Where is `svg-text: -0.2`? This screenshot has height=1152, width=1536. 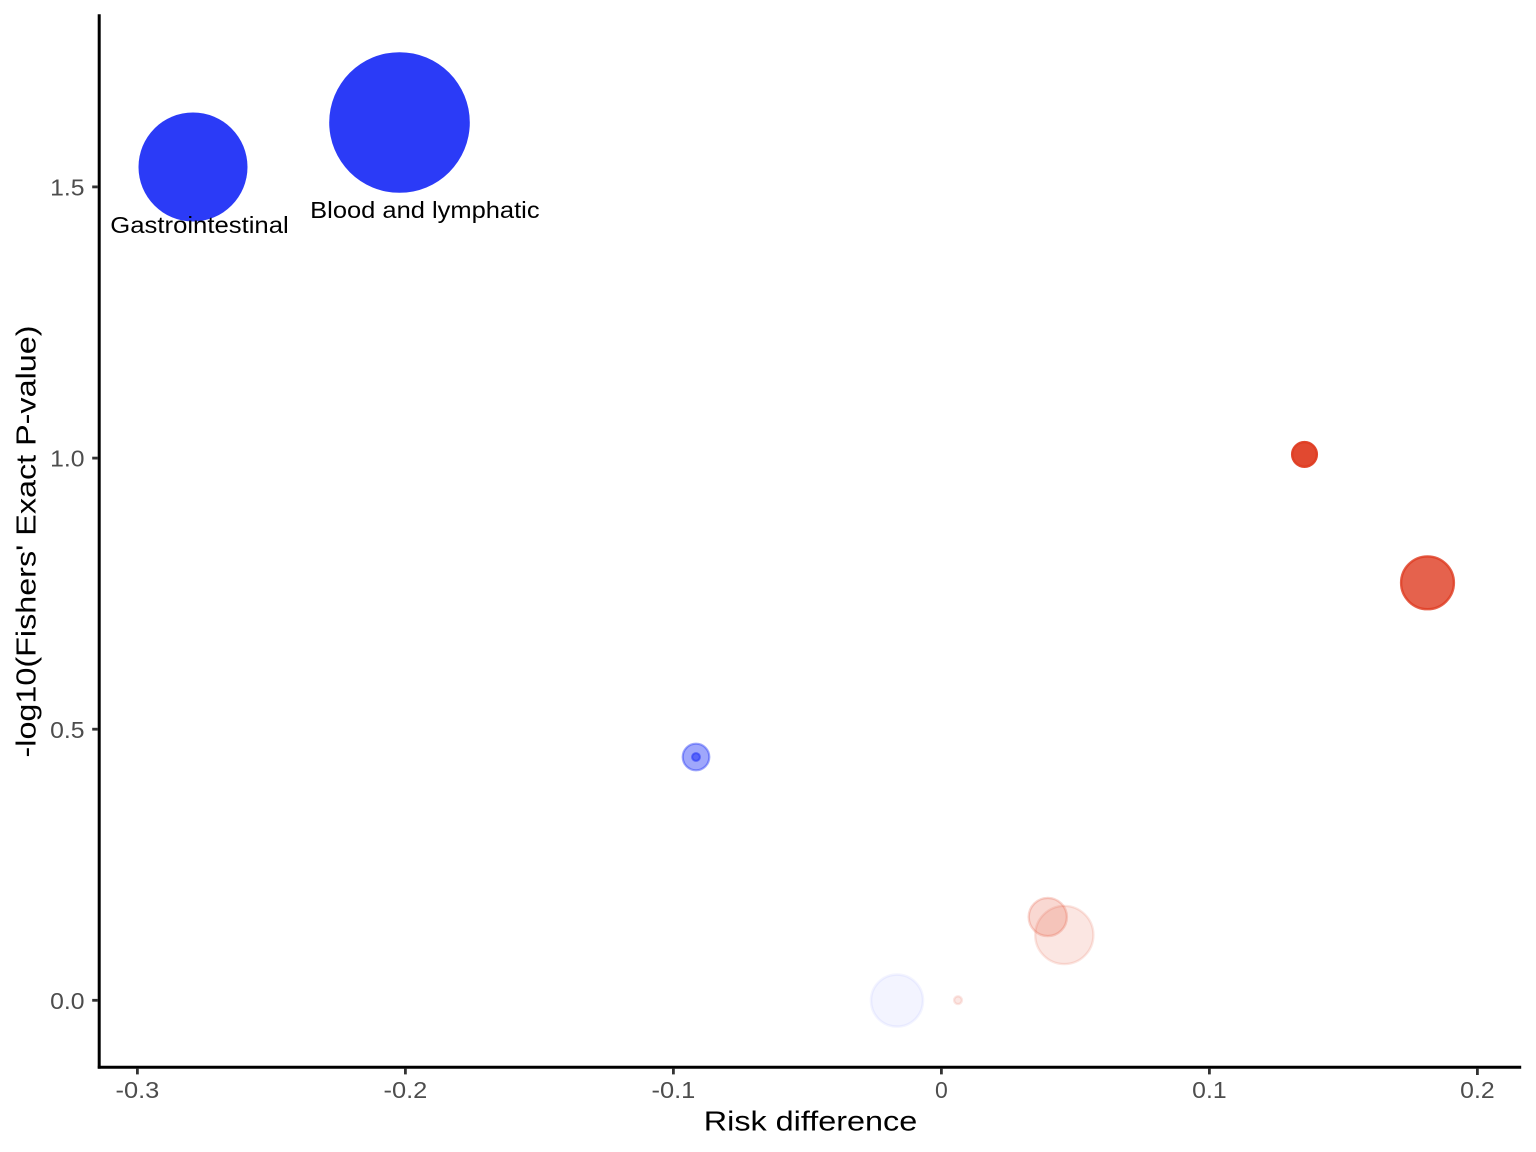
svg-text: -0.2 is located at coordinates (406, 1090).